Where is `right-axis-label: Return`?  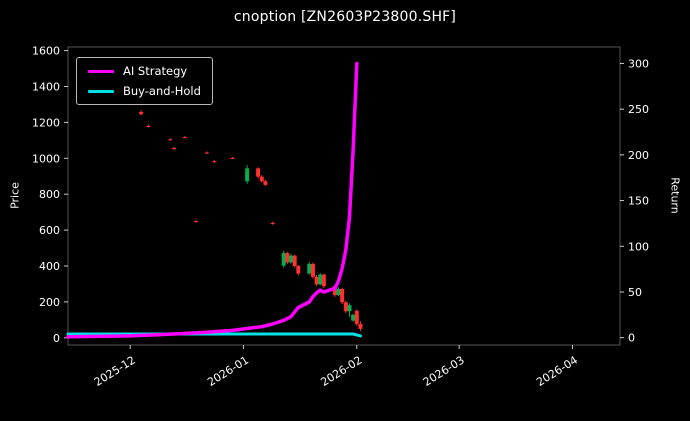
right-axis-label: Return is located at coordinates (675, 195).